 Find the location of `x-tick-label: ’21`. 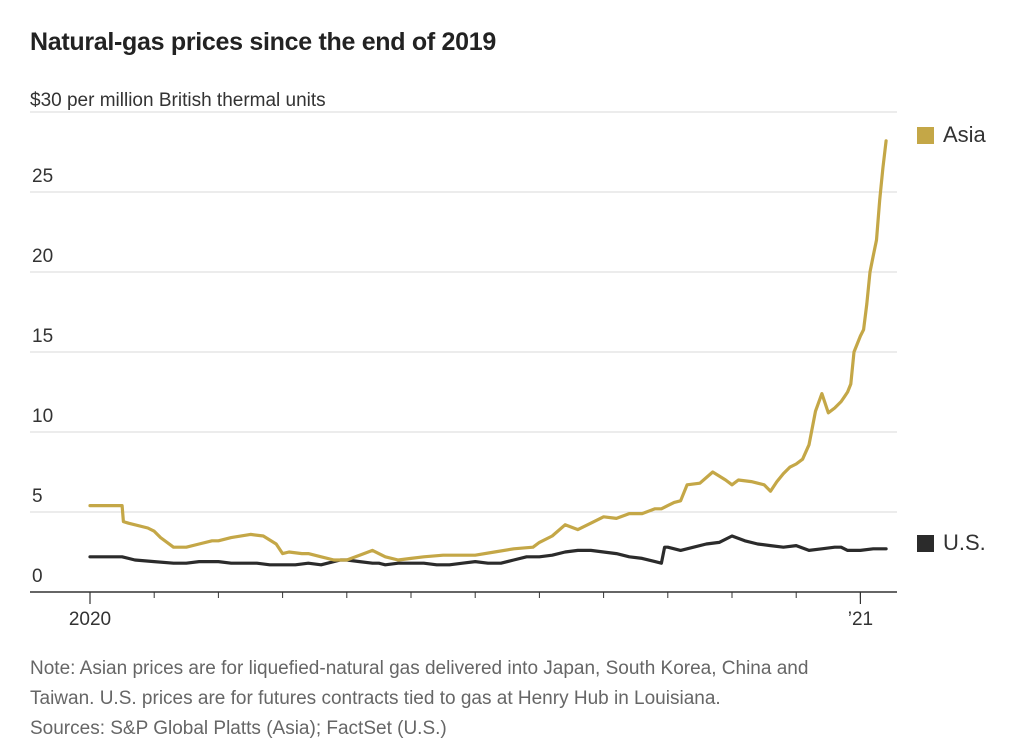

x-tick-label: ’21 is located at coordinates (860, 619).